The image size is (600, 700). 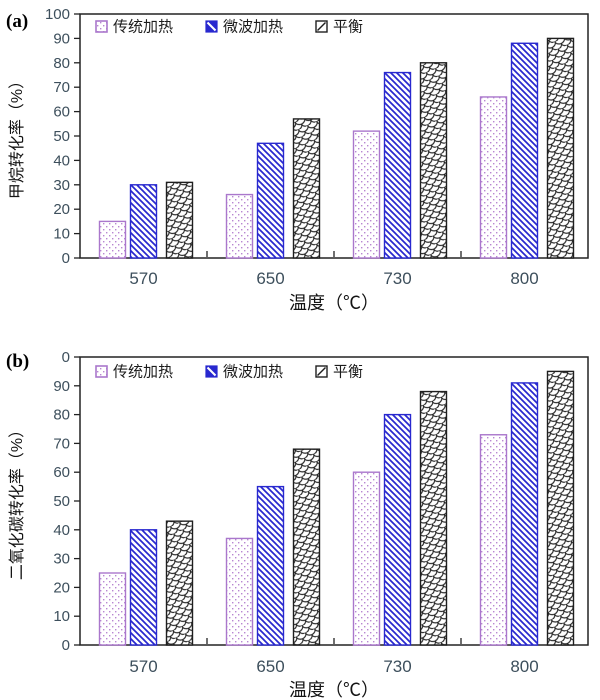 What do you see at coordinates (17, 501) in the screenshot?
I see `axis-title-y: 二氧化碳转化率（%）` at bounding box center [17, 501].